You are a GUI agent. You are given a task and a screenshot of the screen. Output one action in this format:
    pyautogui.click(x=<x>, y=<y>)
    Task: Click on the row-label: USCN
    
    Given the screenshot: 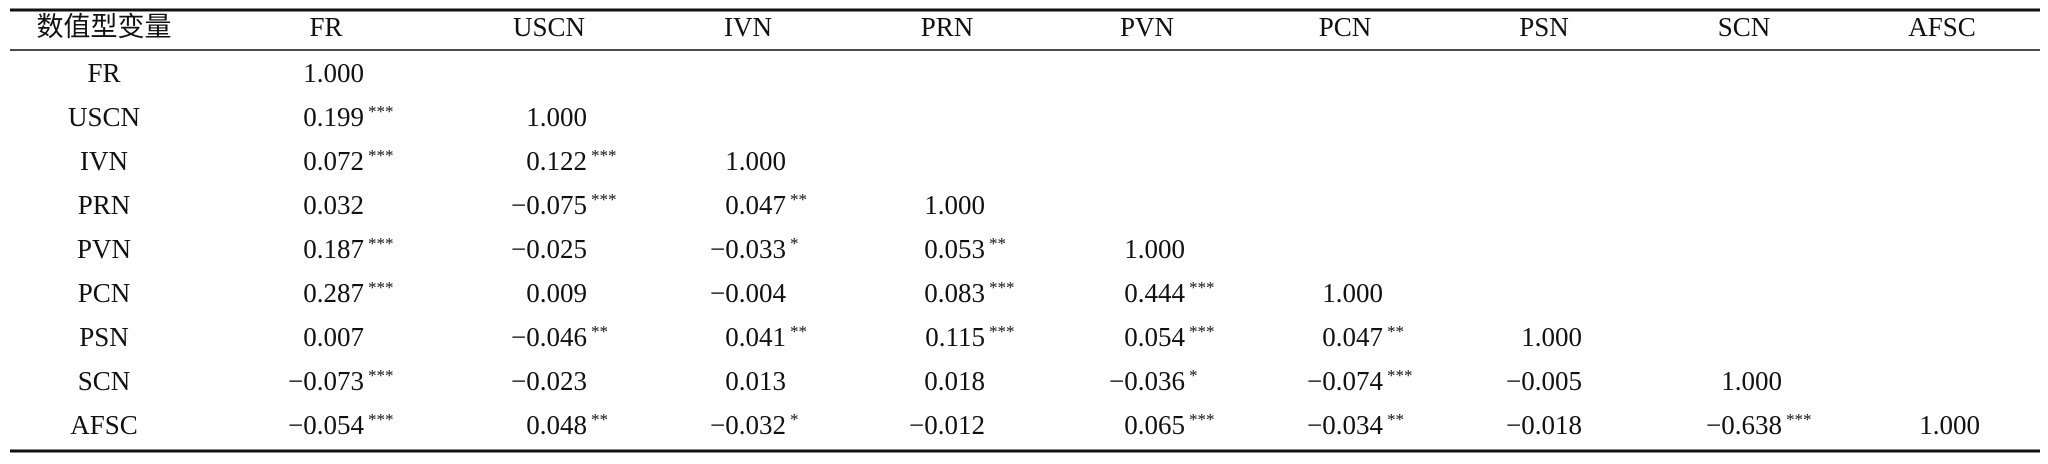 What is the action you would take?
    pyautogui.click(x=104, y=117)
    